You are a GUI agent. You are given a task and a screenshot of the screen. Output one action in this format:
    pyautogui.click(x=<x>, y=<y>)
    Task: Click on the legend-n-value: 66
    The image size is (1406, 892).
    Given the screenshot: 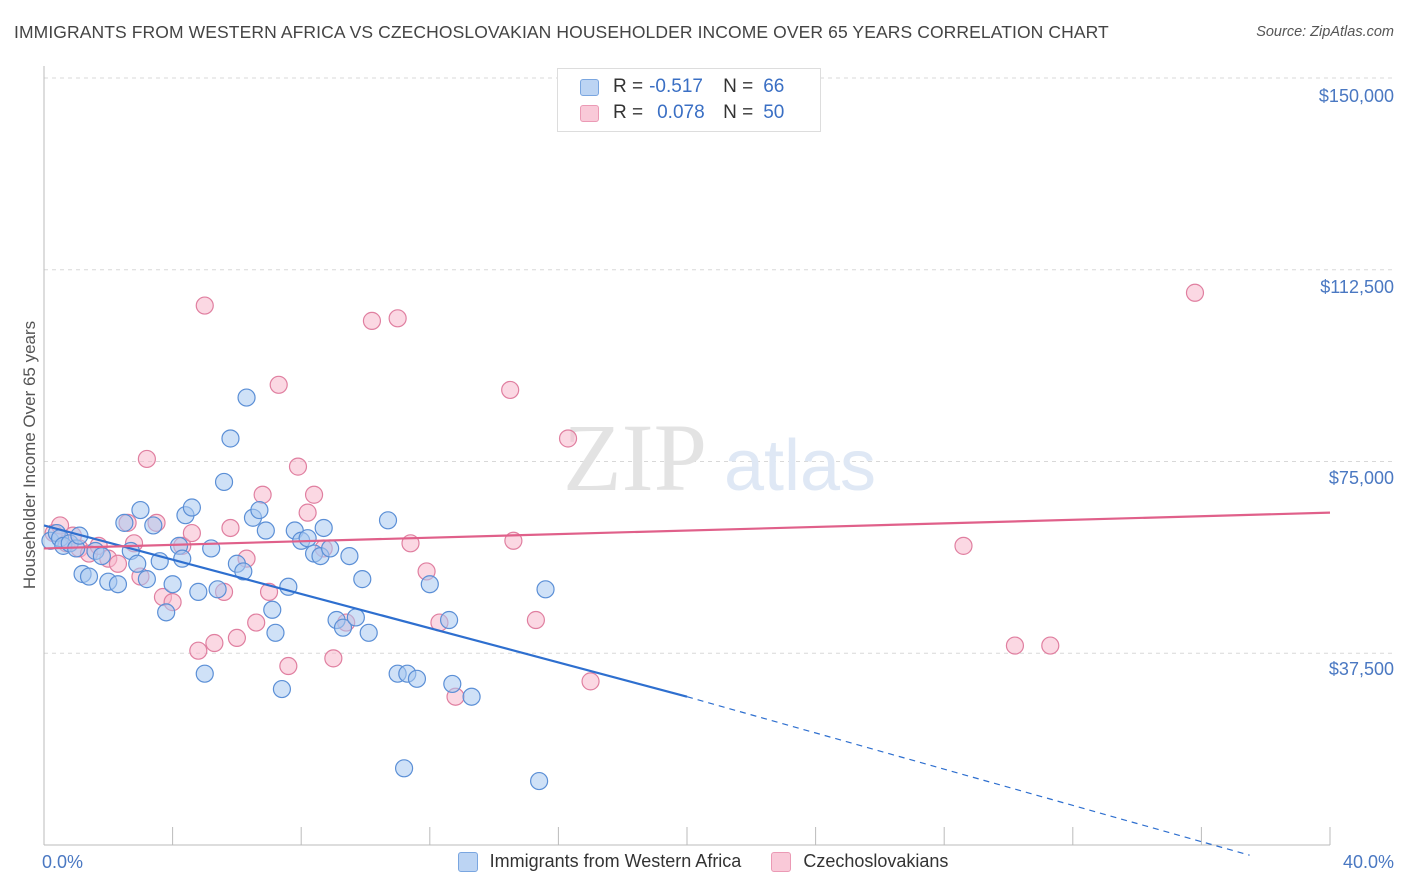 What is the action you would take?
    pyautogui.click(x=774, y=86)
    